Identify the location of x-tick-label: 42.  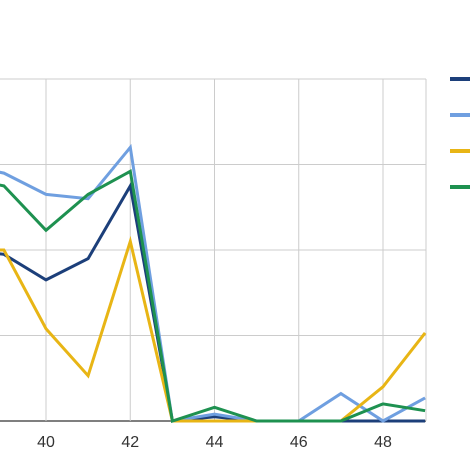
(130, 442).